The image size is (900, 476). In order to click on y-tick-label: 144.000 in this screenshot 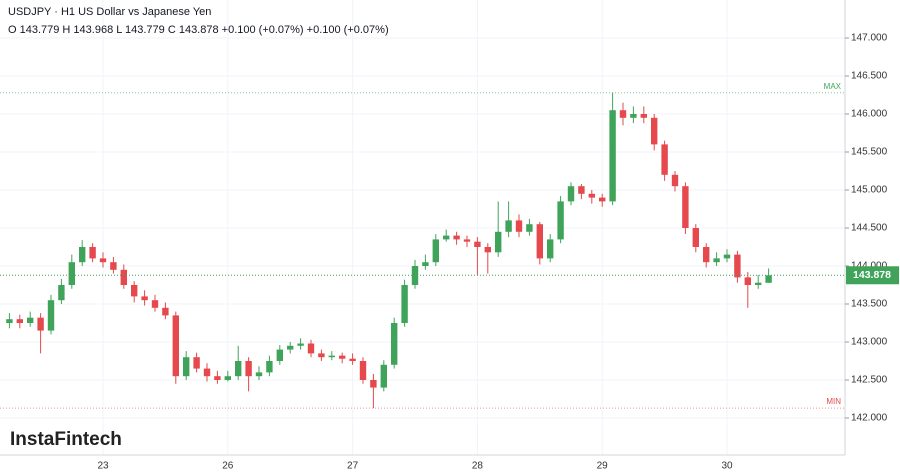, I will do `click(869, 266)`.